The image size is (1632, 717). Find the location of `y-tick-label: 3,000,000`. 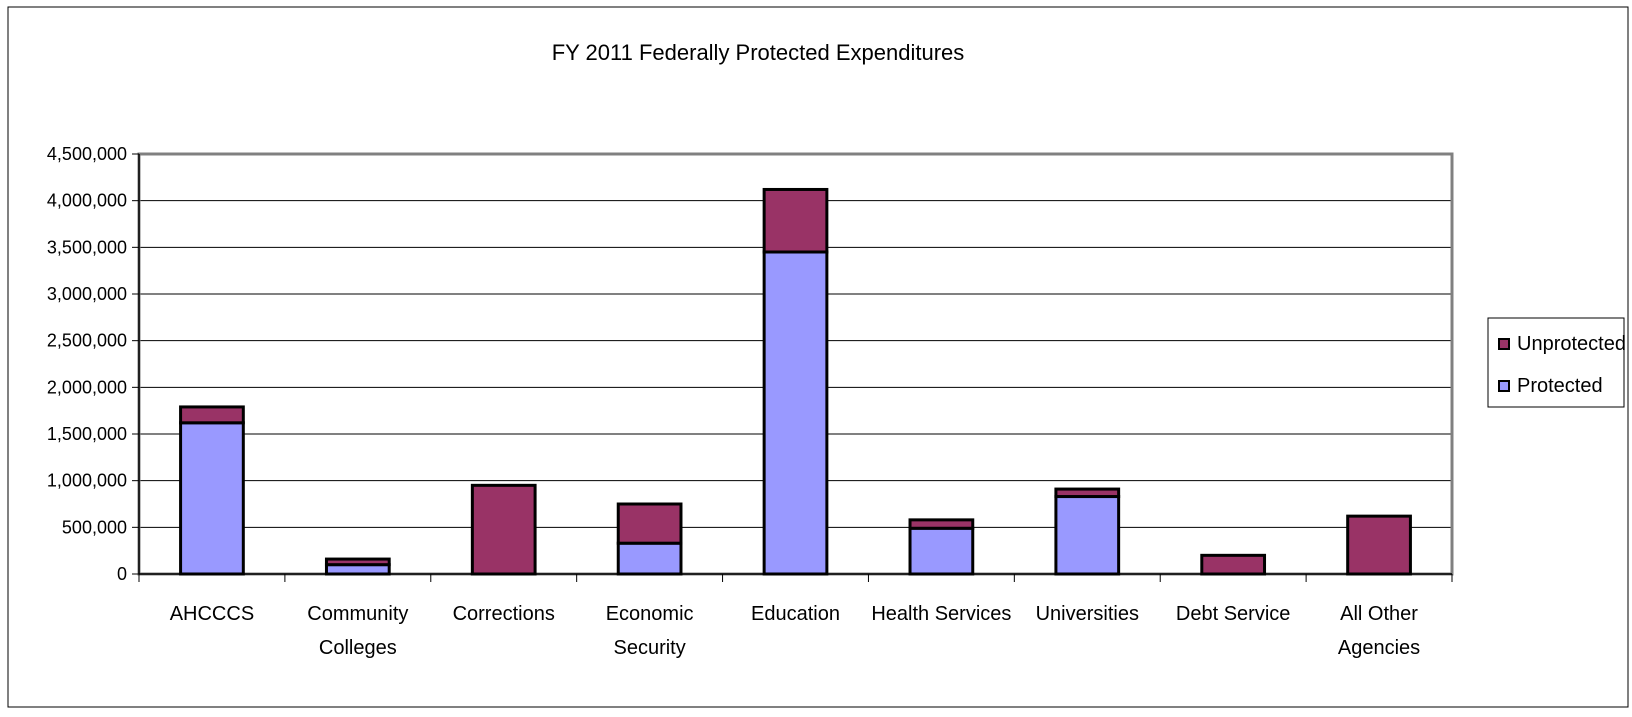

y-tick-label: 3,000,000 is located at coordinates (87, 294).